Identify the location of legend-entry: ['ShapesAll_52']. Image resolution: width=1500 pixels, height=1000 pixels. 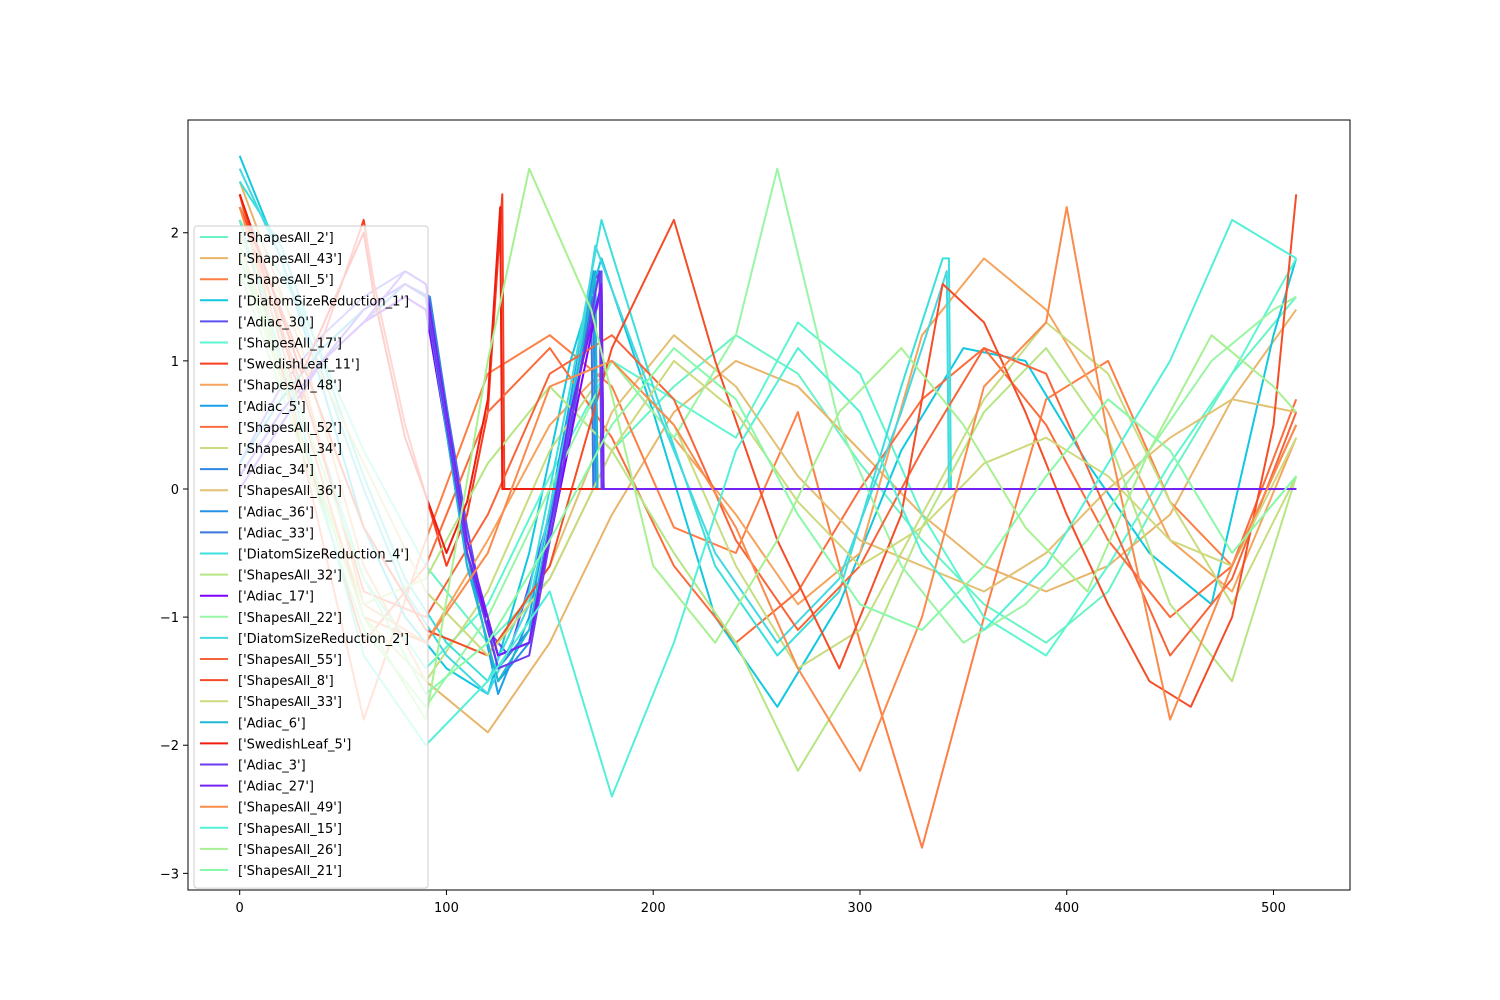
(271, 428).